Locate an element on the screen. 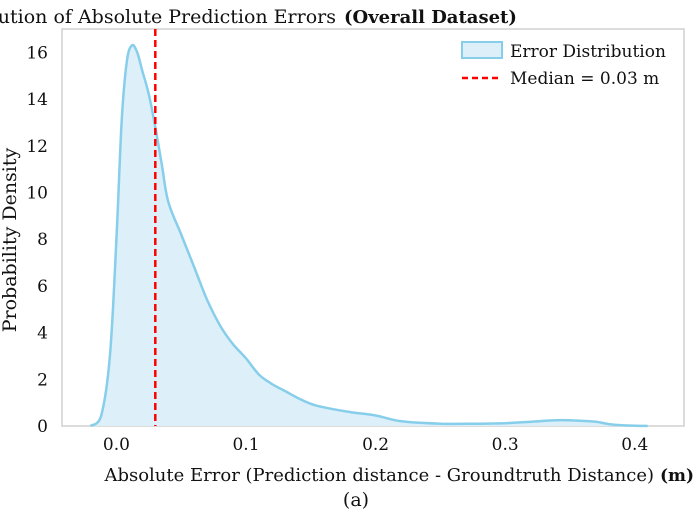 The width and height of the screenshot is (700, 513). x-axis-ticks: 0.0 0.1 0.2 0.3 0.4 is located at coordinates (375, 445).